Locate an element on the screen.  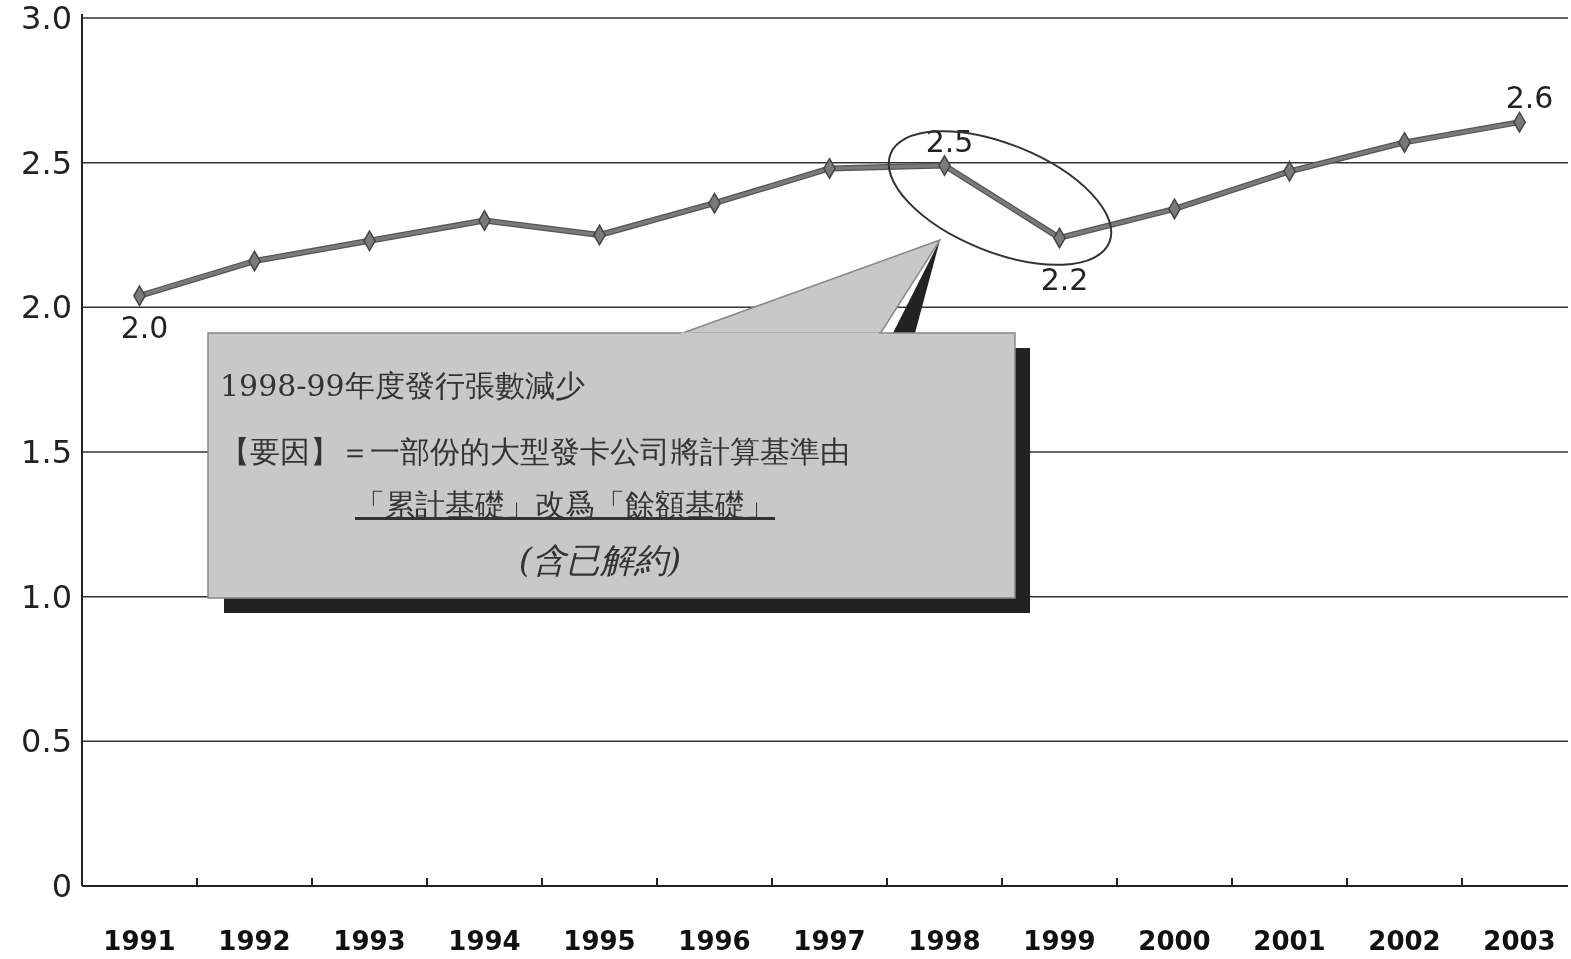
x-tick-label: 1998 is located at coordinates (944, 941).